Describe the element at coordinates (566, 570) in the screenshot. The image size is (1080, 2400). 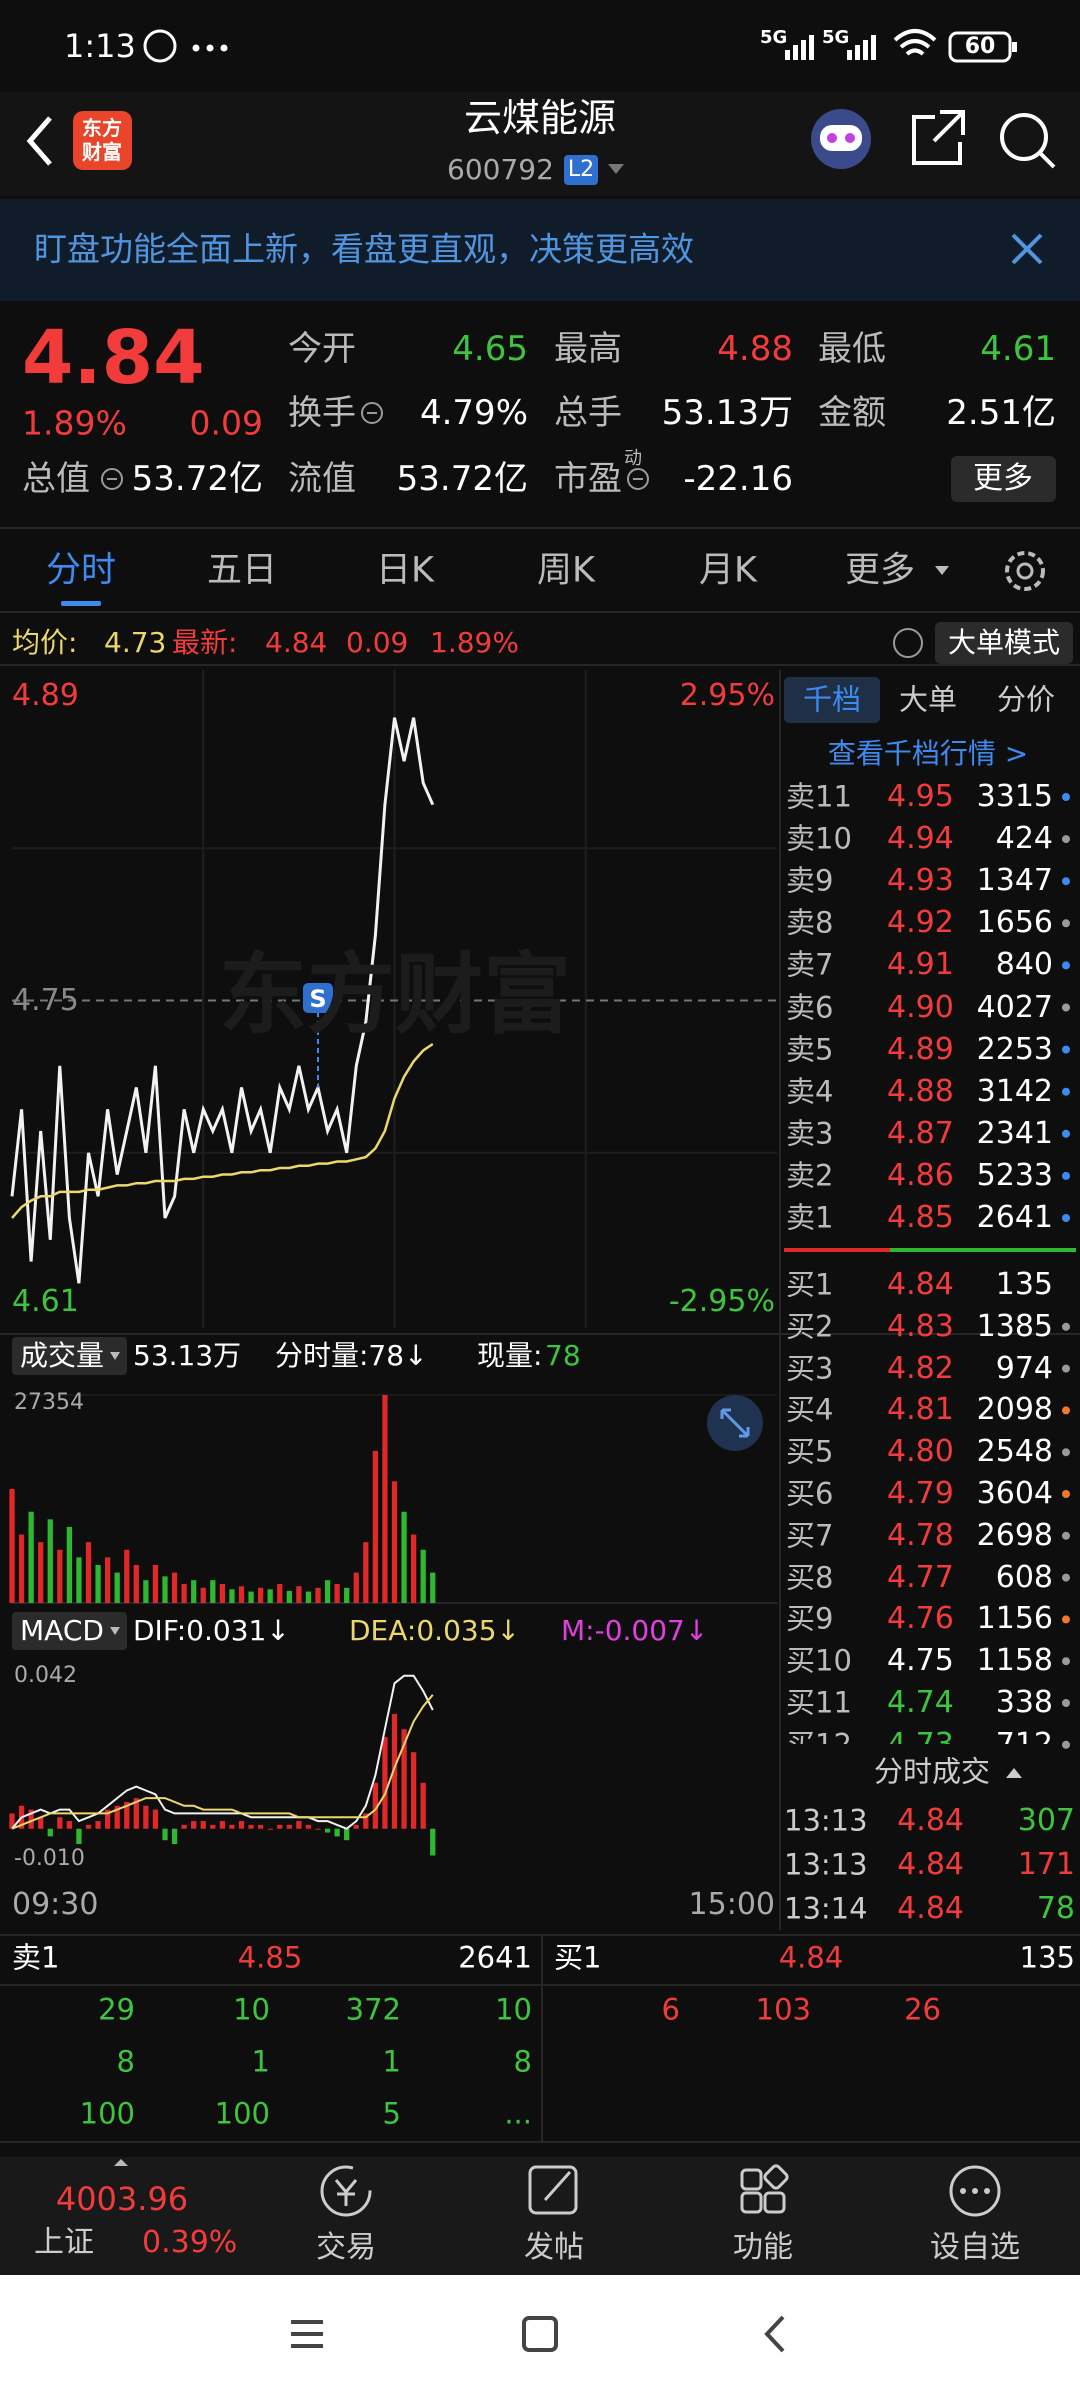
I see `tab: 周K` at that location.